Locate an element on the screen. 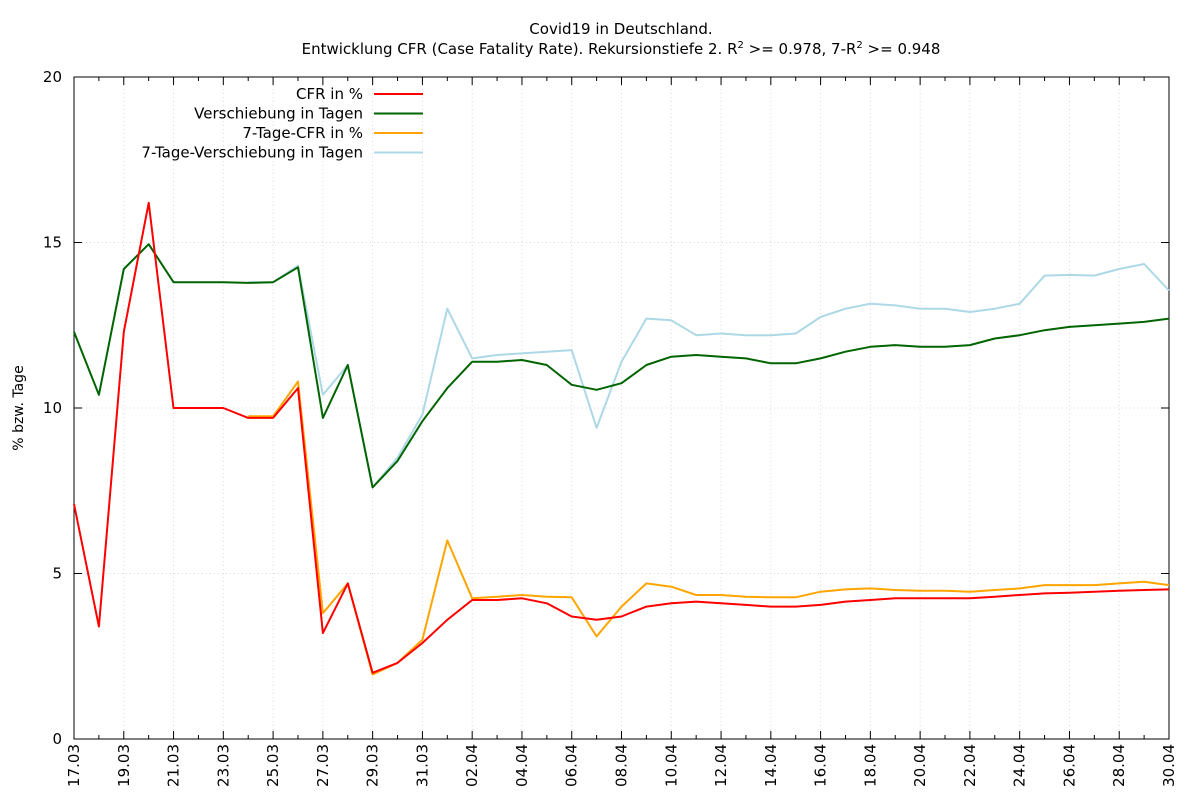  x-tick-label: 14.04 is located at coordinates (771, 765).